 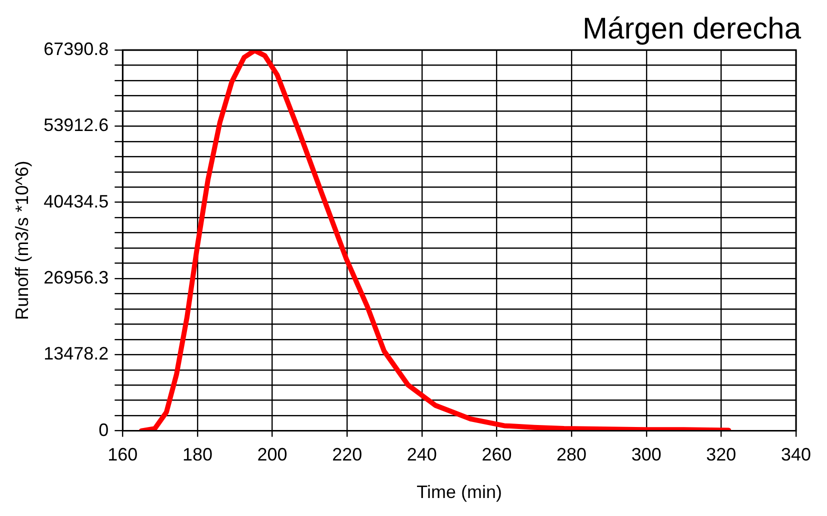 I want to click on x-tick-label: 180, so click(x=197, y=454).